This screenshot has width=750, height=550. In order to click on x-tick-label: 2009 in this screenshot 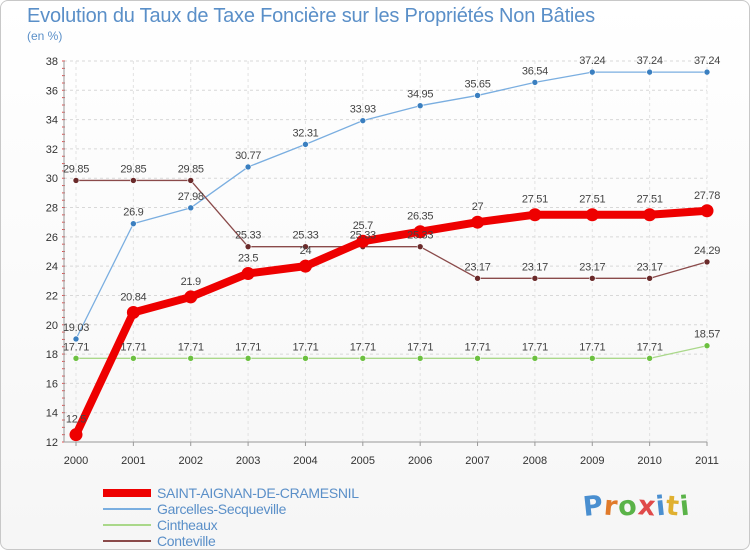, I will do `click(592, 461)`.